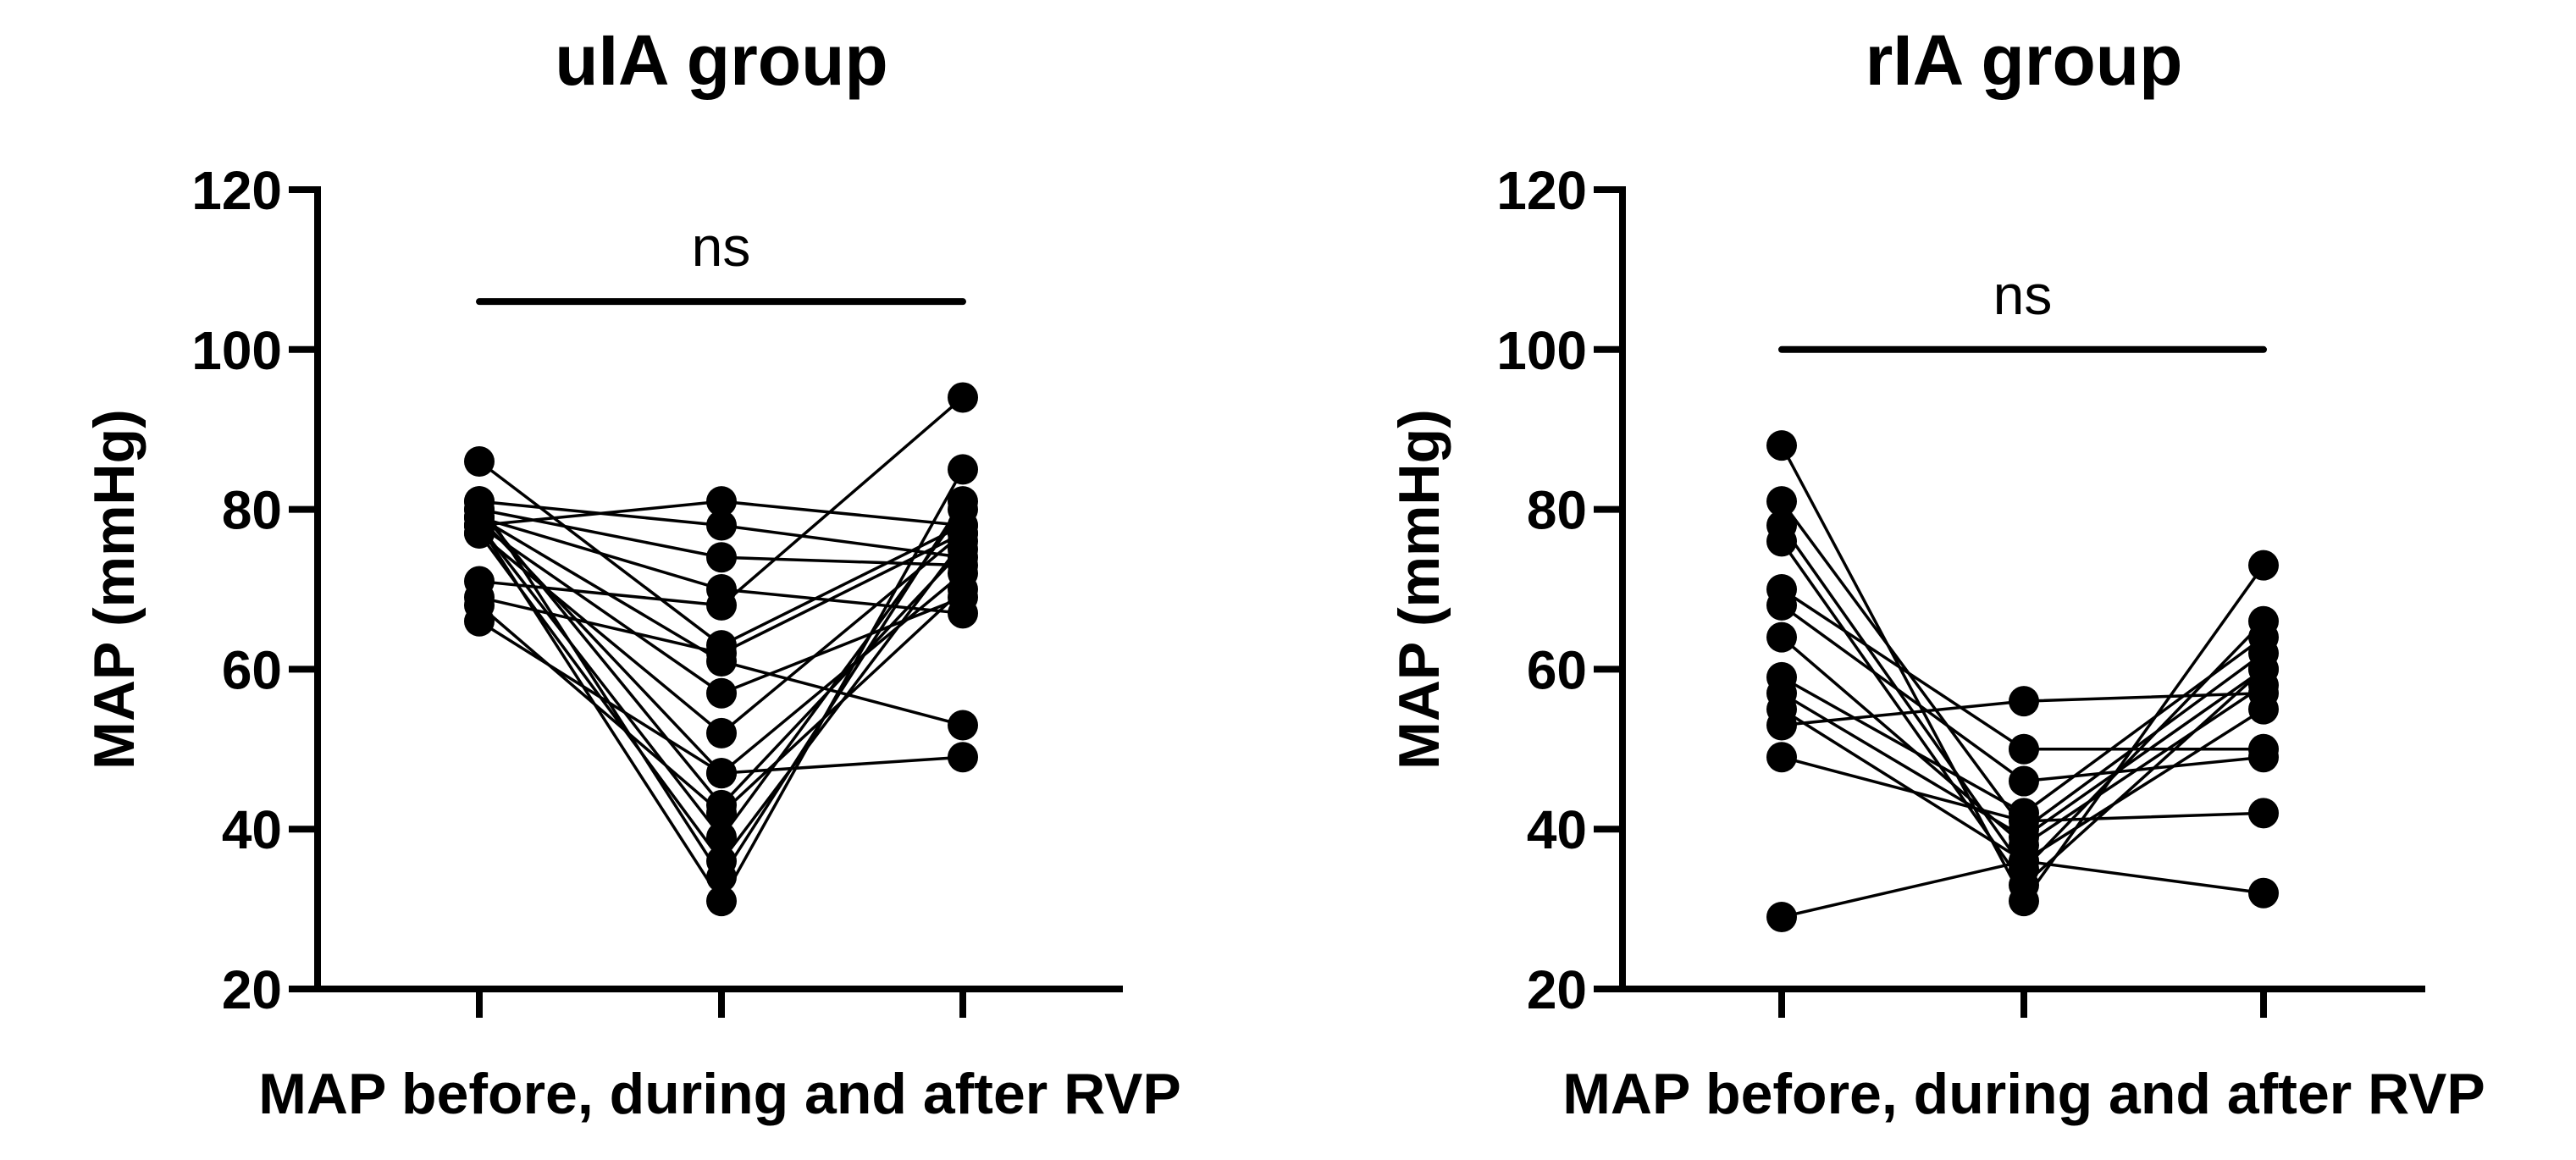 Image resolution: width=2576 pixels, height=1160 pixels. What do you see at coordinates (480, 525) in the screenshot?
I see `data-point-s14-before` at bounding box center [480, 525].